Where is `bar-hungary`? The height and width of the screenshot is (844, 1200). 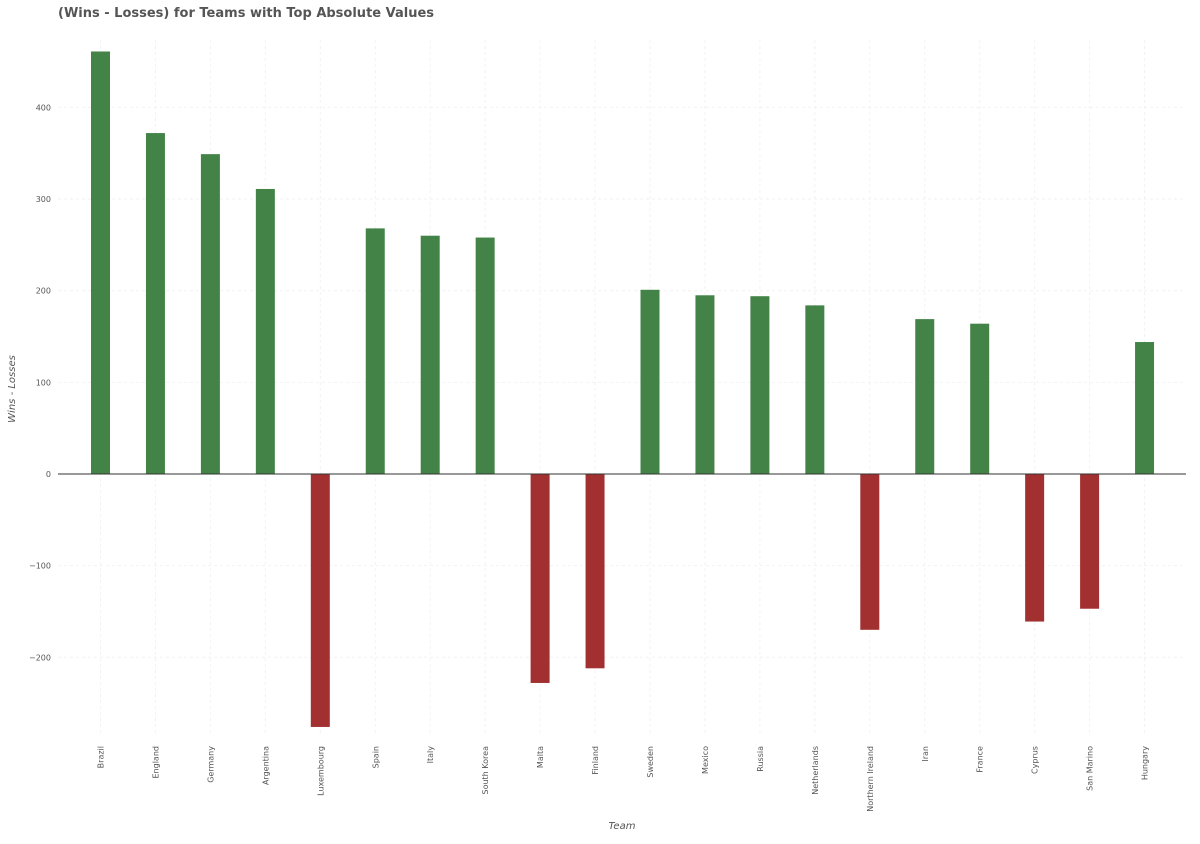 bar-hungary is located at coordinates (1145, 408).